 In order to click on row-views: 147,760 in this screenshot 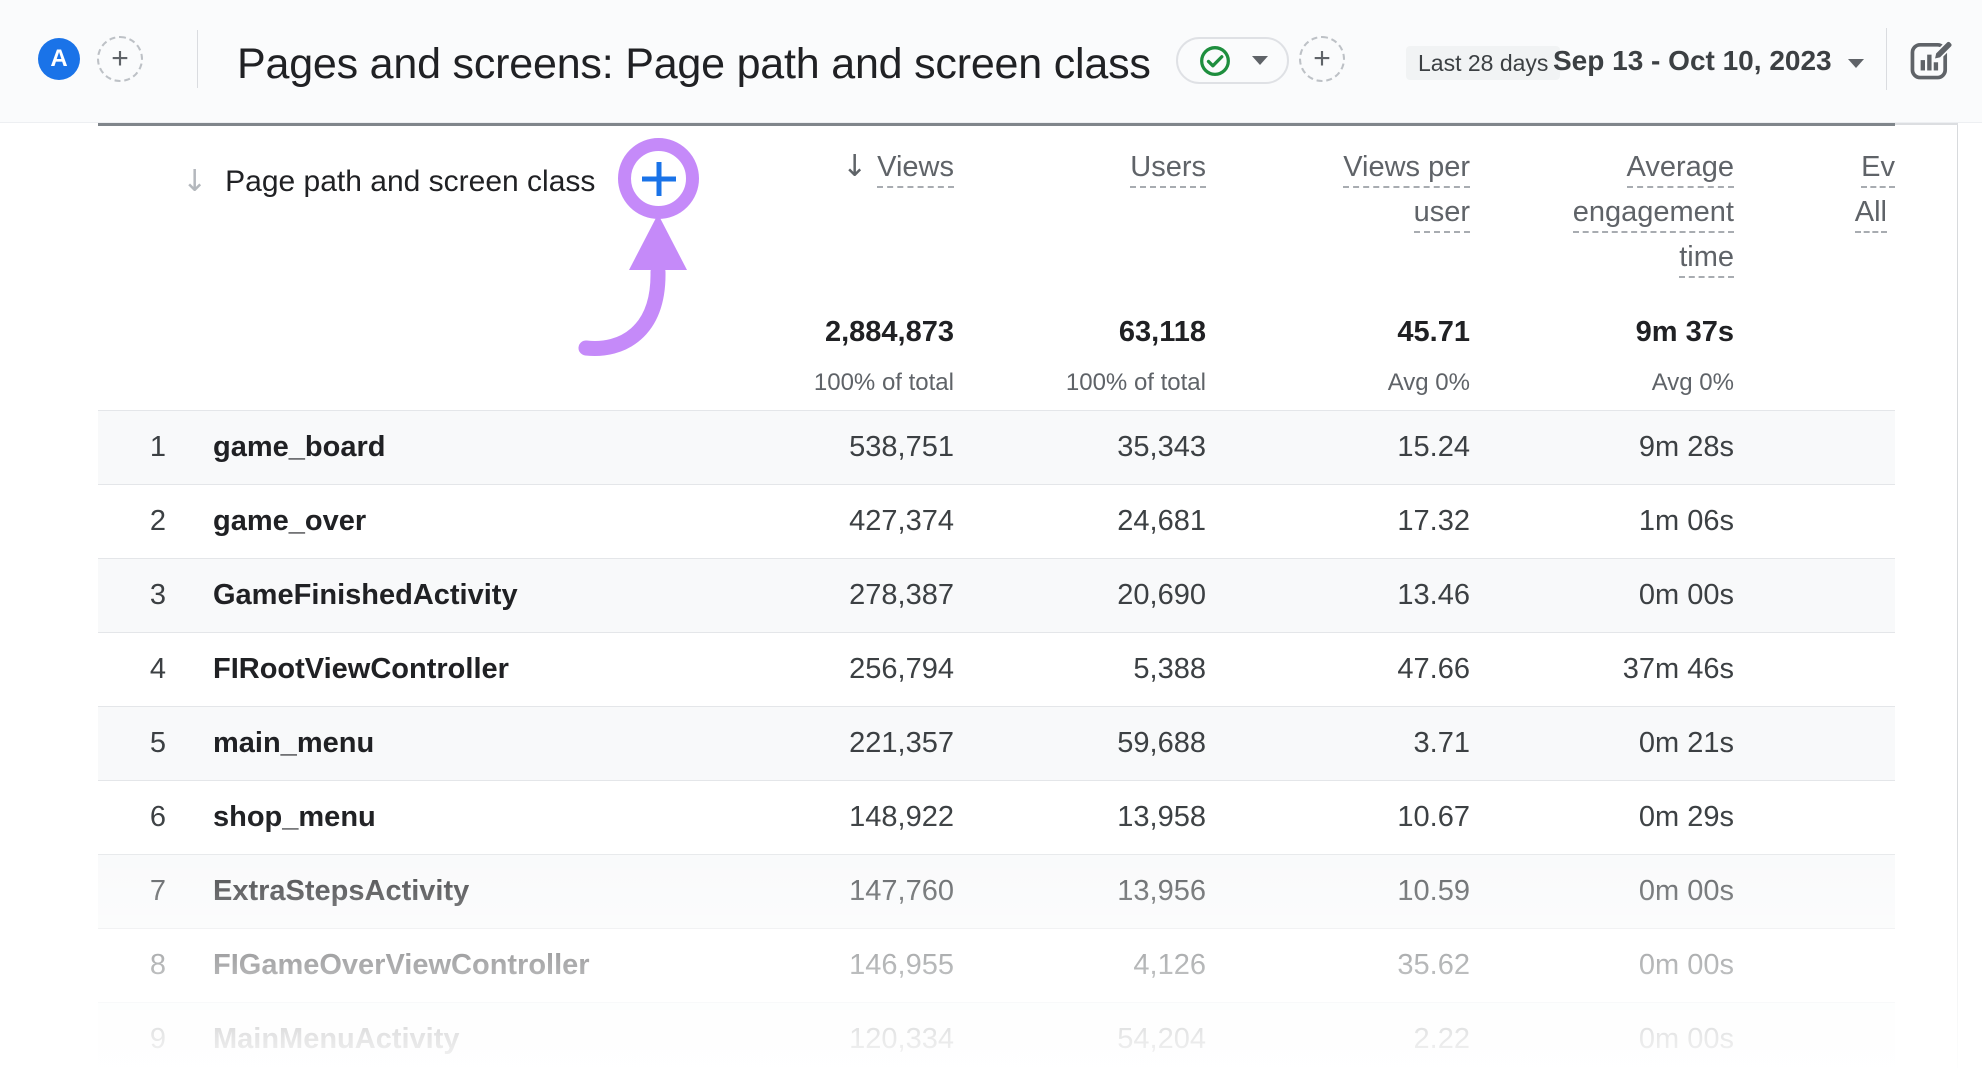, I will do `click(901, 891)`.